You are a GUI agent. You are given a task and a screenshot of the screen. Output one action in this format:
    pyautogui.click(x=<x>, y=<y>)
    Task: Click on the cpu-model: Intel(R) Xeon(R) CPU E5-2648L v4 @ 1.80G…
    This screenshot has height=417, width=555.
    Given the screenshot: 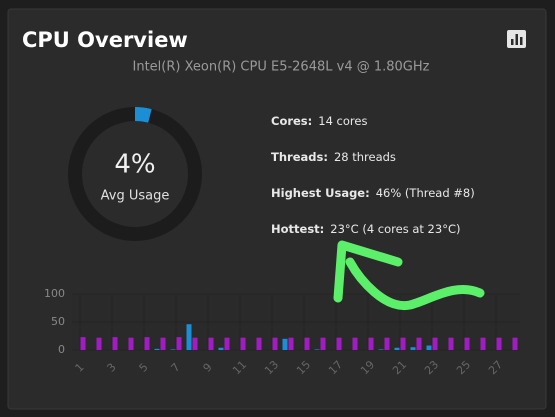 What is the action you would take?
    pyautogui.click(x=281, y=67)
    